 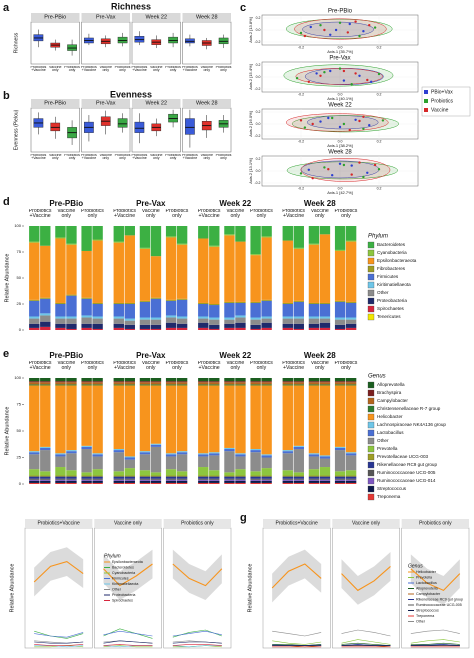 What do you see at coordinates (209, 214) in the screenshot?
I see `group-label-box: Probiotics +Vaccine` at bounding box center [209, 214].